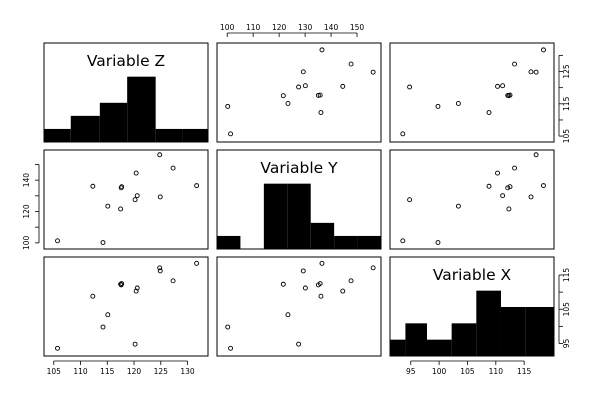 Image resolution: width=599 pixels, height=400 pixels. I want to click on scatter-panel-row3-col1, so click(126, 306).